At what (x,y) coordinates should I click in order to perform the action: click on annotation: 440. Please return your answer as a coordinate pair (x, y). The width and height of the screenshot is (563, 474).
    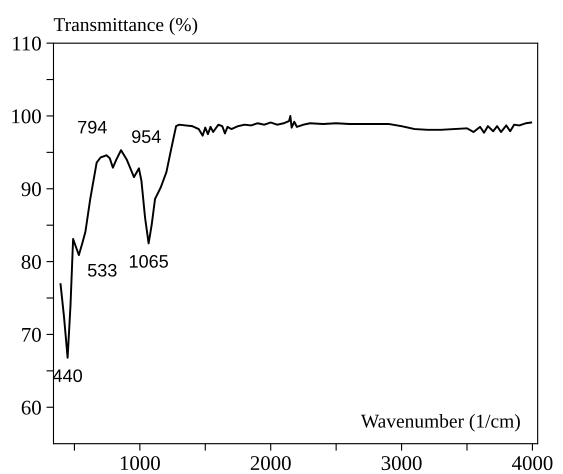
    Looking at the image, I should click on (67, 375).